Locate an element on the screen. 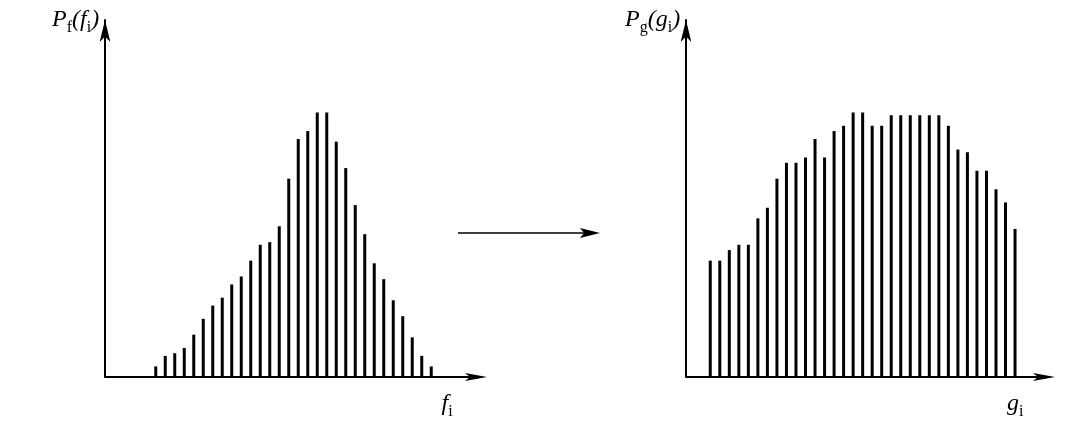 The image size is (1065, 425). y-axis-title: P$_{g}$(g$_{i}$) is located at coordinates (653, 20).